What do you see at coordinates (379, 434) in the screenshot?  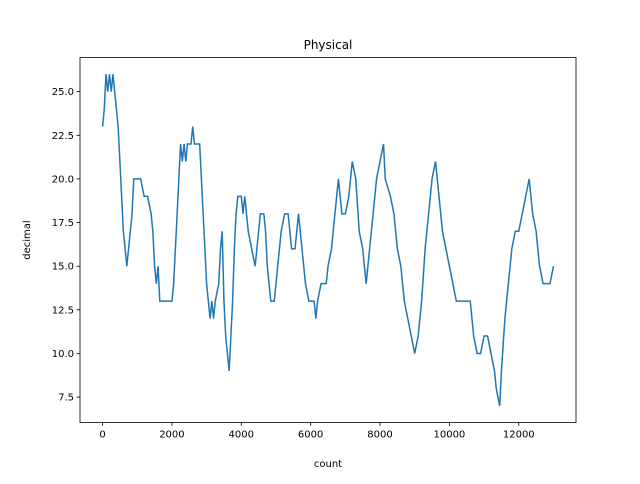 I see `x-tick-label: 8000` at bounding box center [379, 434].